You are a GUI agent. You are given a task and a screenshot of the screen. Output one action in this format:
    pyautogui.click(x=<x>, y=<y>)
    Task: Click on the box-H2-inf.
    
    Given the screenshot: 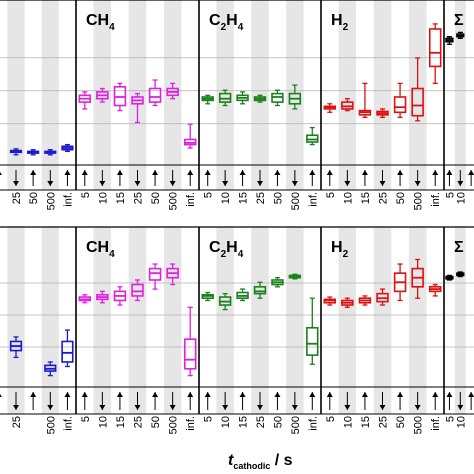 What is the action you would take?
    pyautogui.click(x=435, y=290)
    